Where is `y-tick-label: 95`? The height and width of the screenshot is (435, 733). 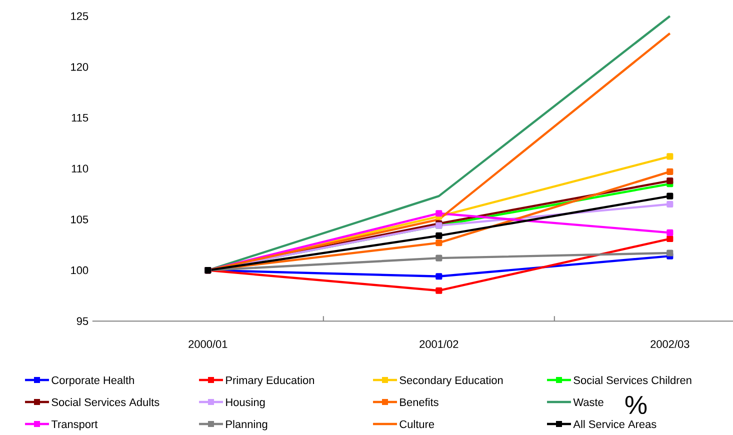
y-tick-label: 95 is located at coordinates (82, 321).